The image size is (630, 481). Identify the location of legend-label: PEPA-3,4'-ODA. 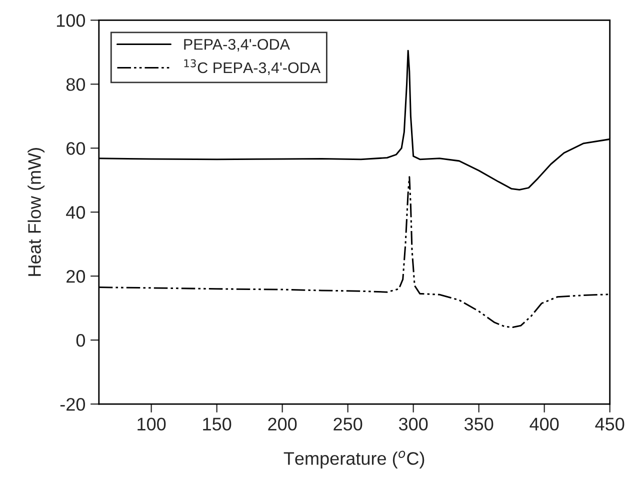
(237, 45).